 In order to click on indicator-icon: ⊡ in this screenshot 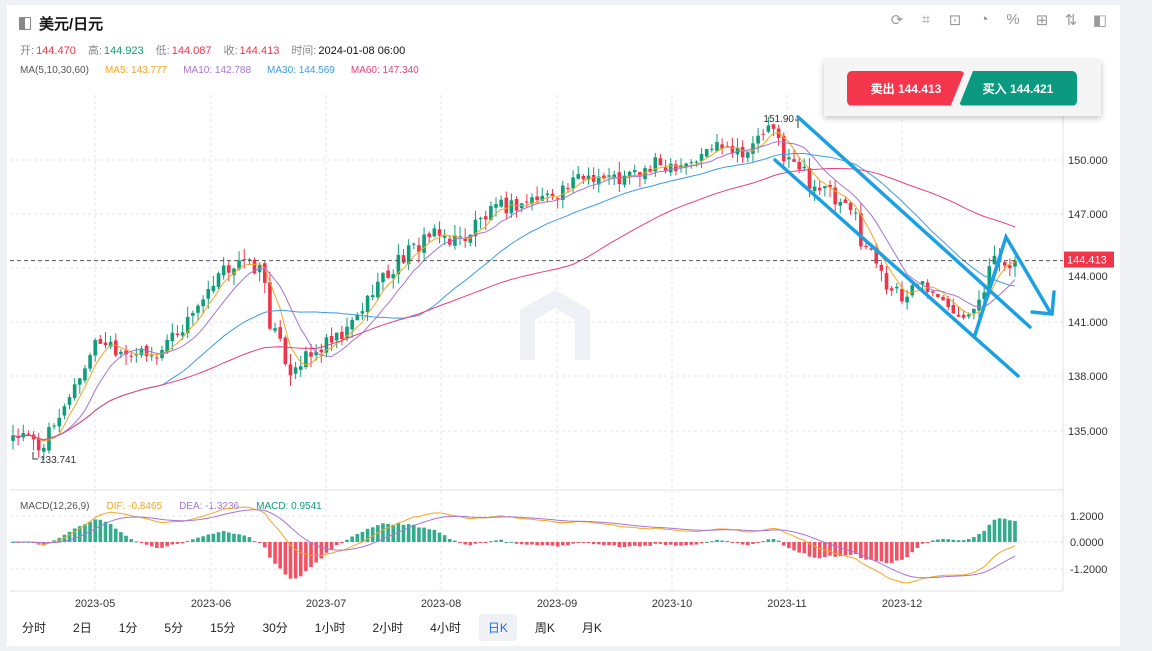, I will do `click(955, 20)`.